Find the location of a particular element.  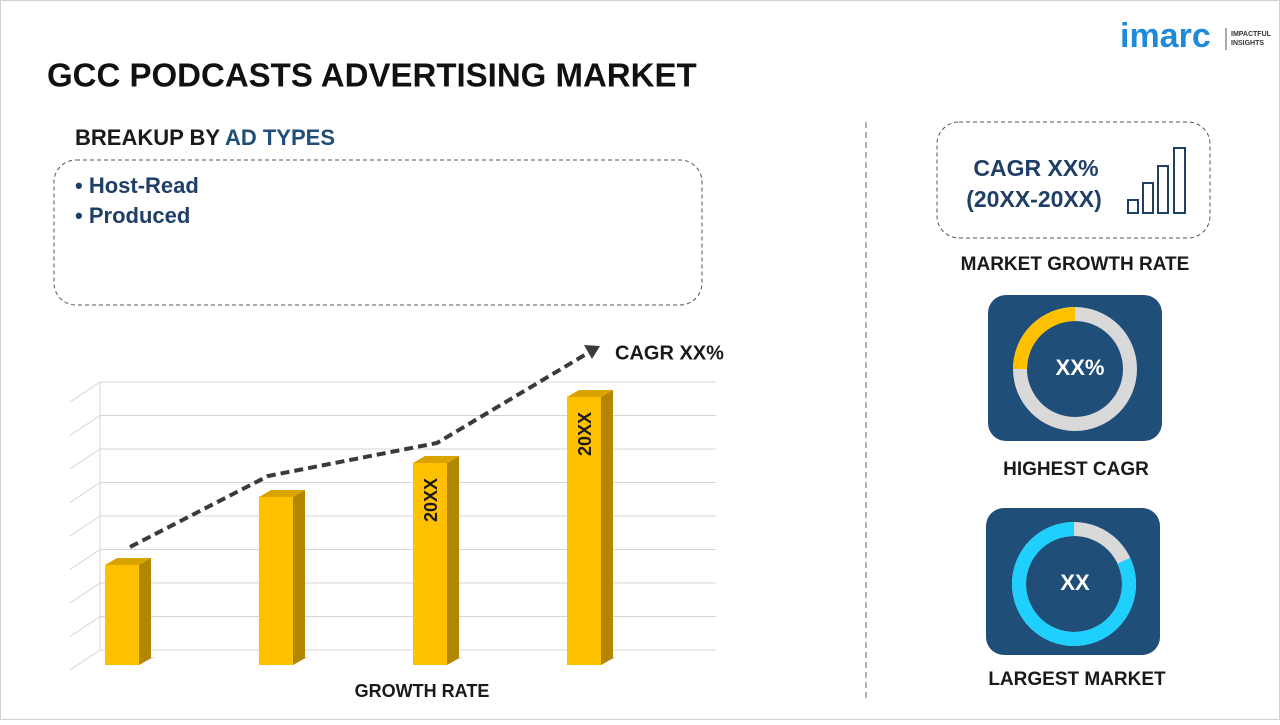

logo-tagline: INSIGHTS is located at coordinates (1247, 43).